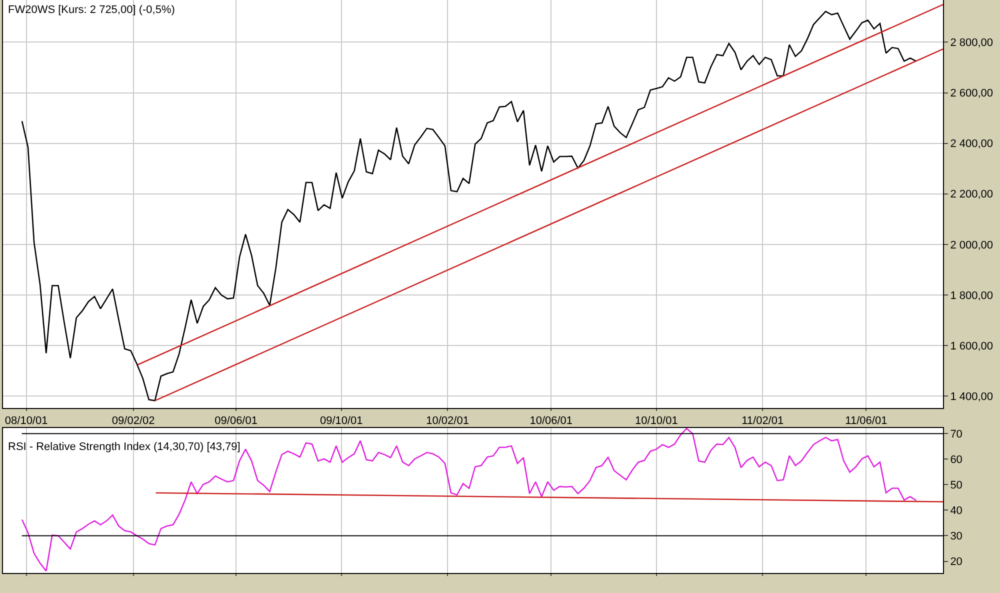 The width and height of the screenshot is (1000, 593). I want to click on y-tick-label: 2 600,00, so click(972, 94).